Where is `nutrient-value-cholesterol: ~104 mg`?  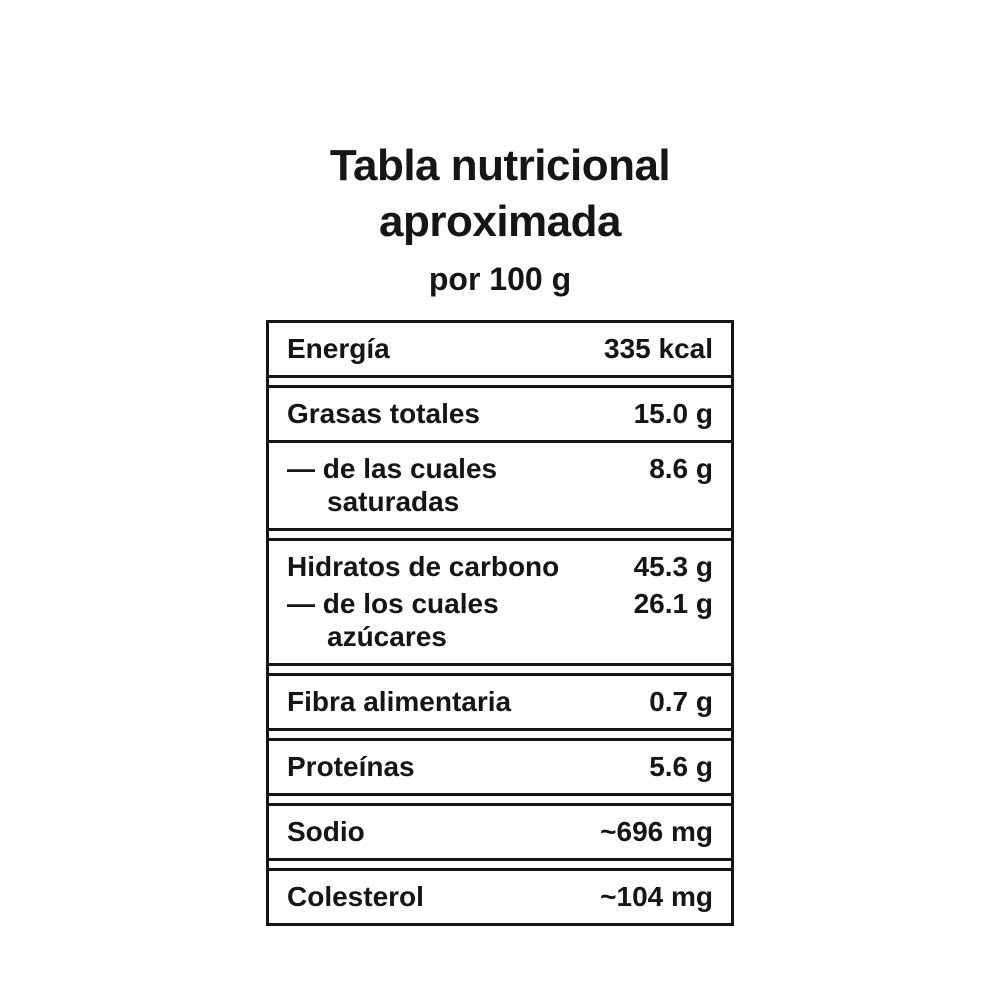 nutrient-value-cholesterol: ~104 mg is located at coordinates (656, 896).